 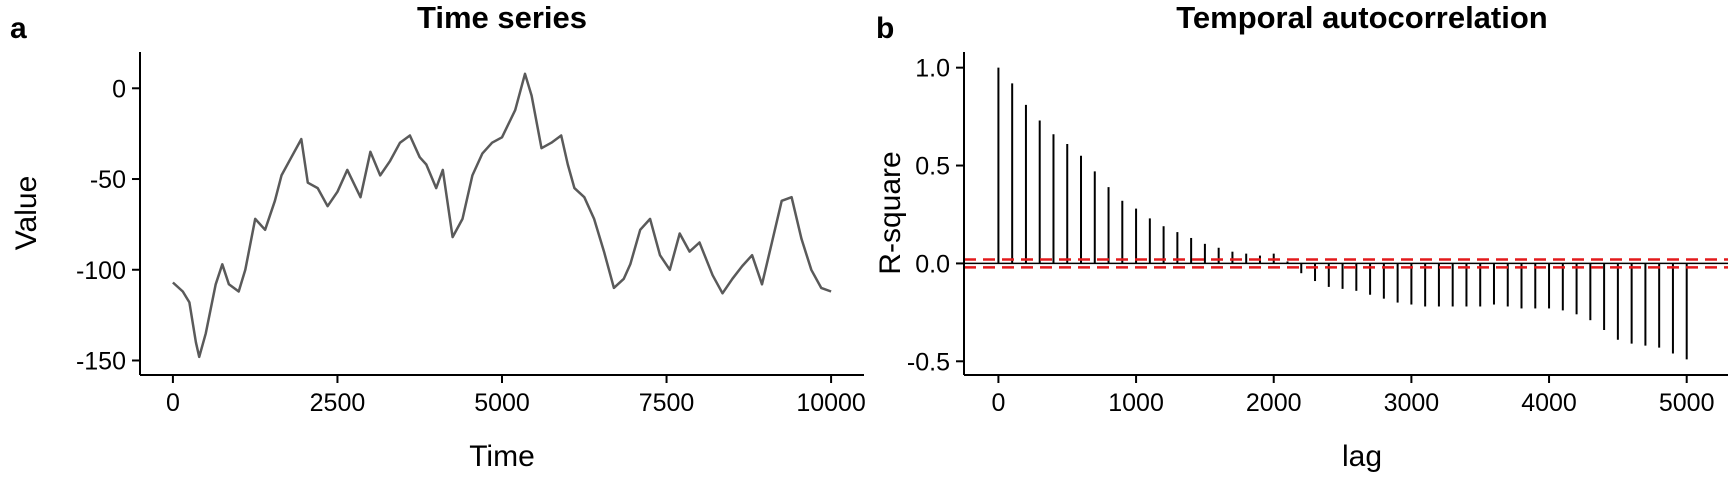 I want to click on panel-a-x-ticks: 0 2500 5000 7500 10000, so click(x=516, y=396).